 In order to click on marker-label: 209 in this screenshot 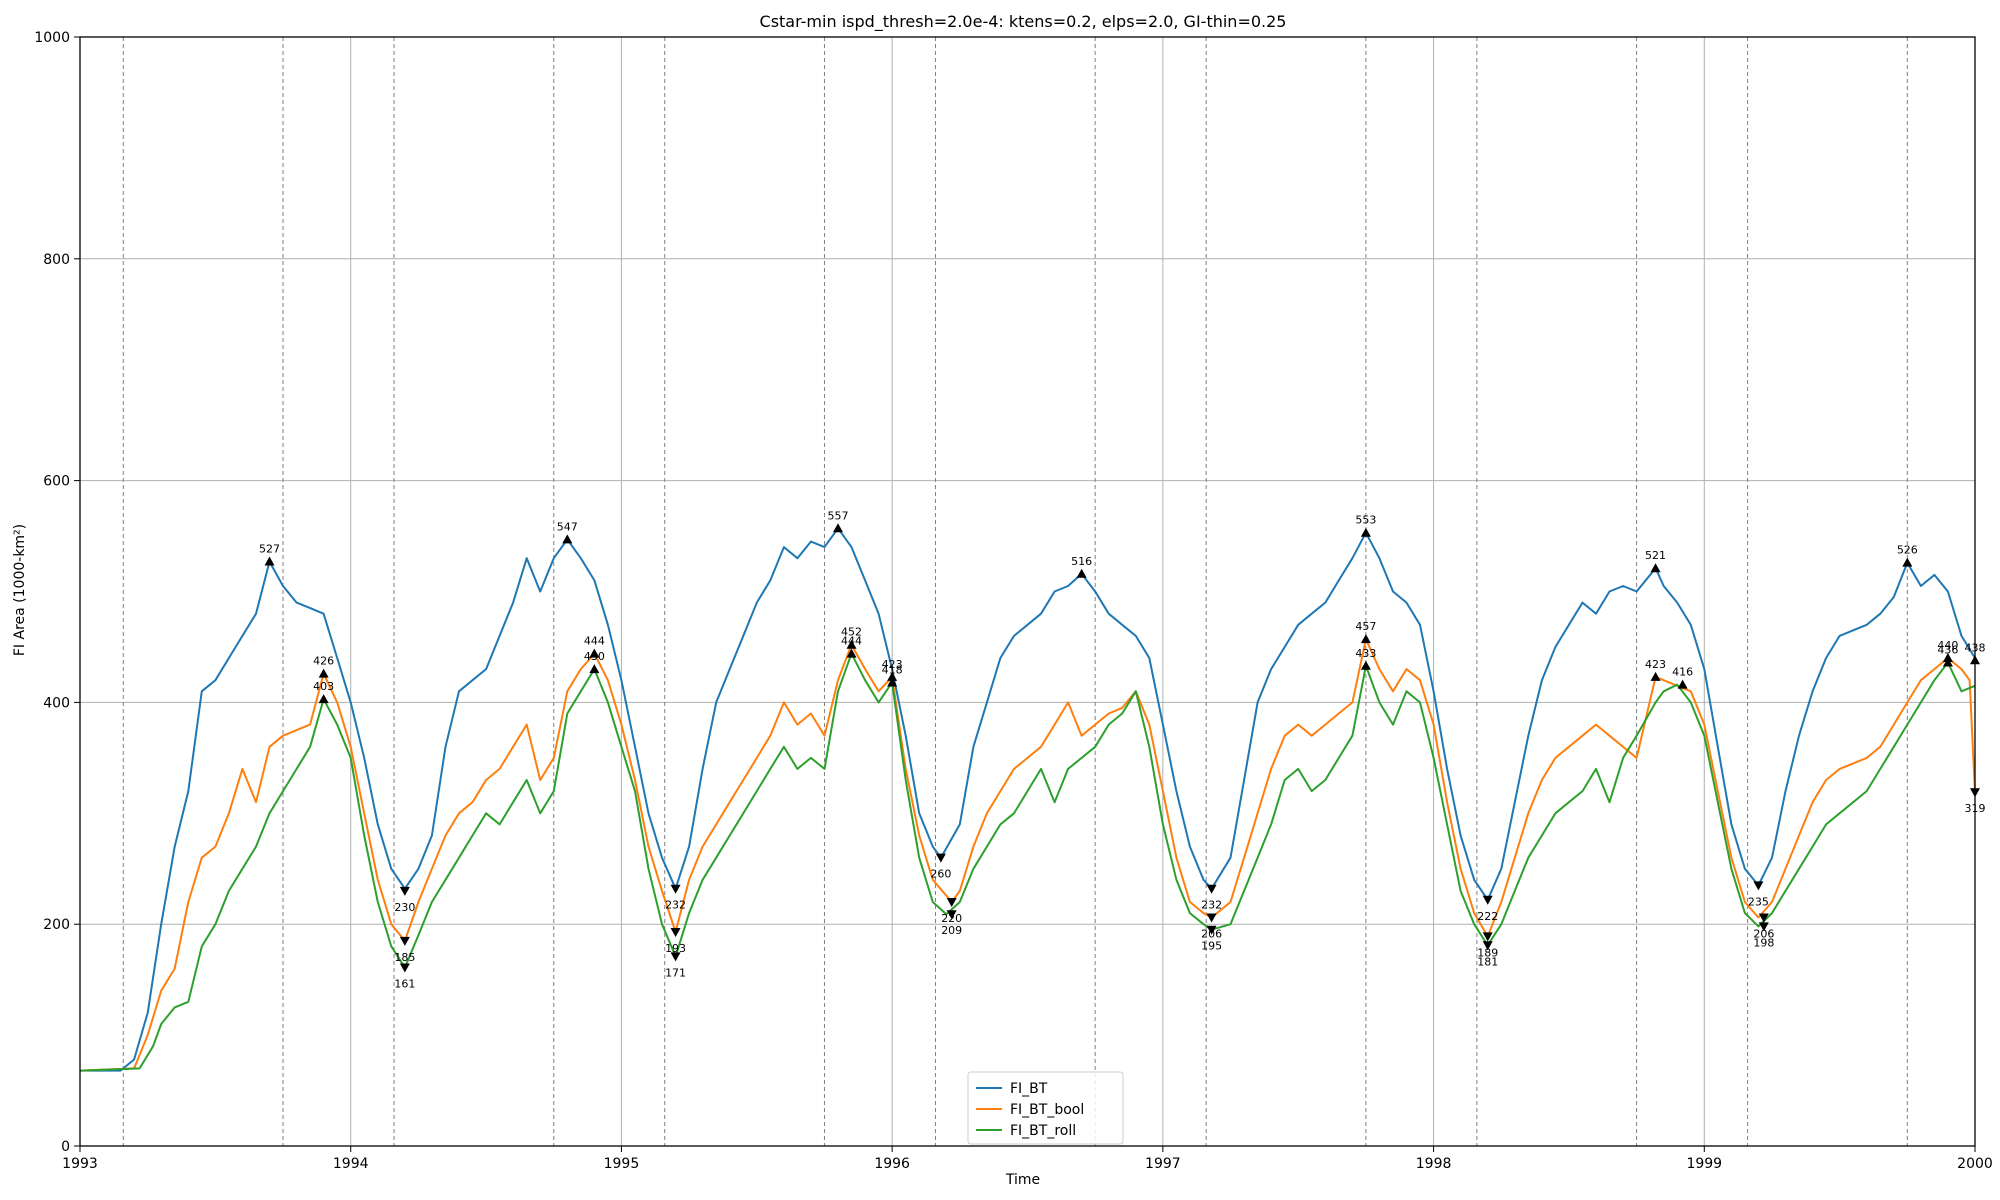, I will do `click(951, 930)`.